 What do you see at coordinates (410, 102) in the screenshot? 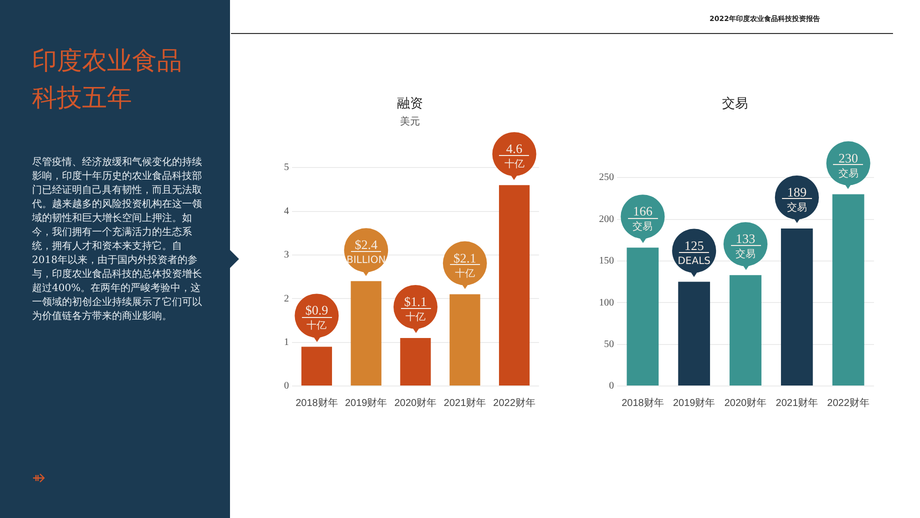
I see `chart-title: 融资` at bounding box center [410, 102].